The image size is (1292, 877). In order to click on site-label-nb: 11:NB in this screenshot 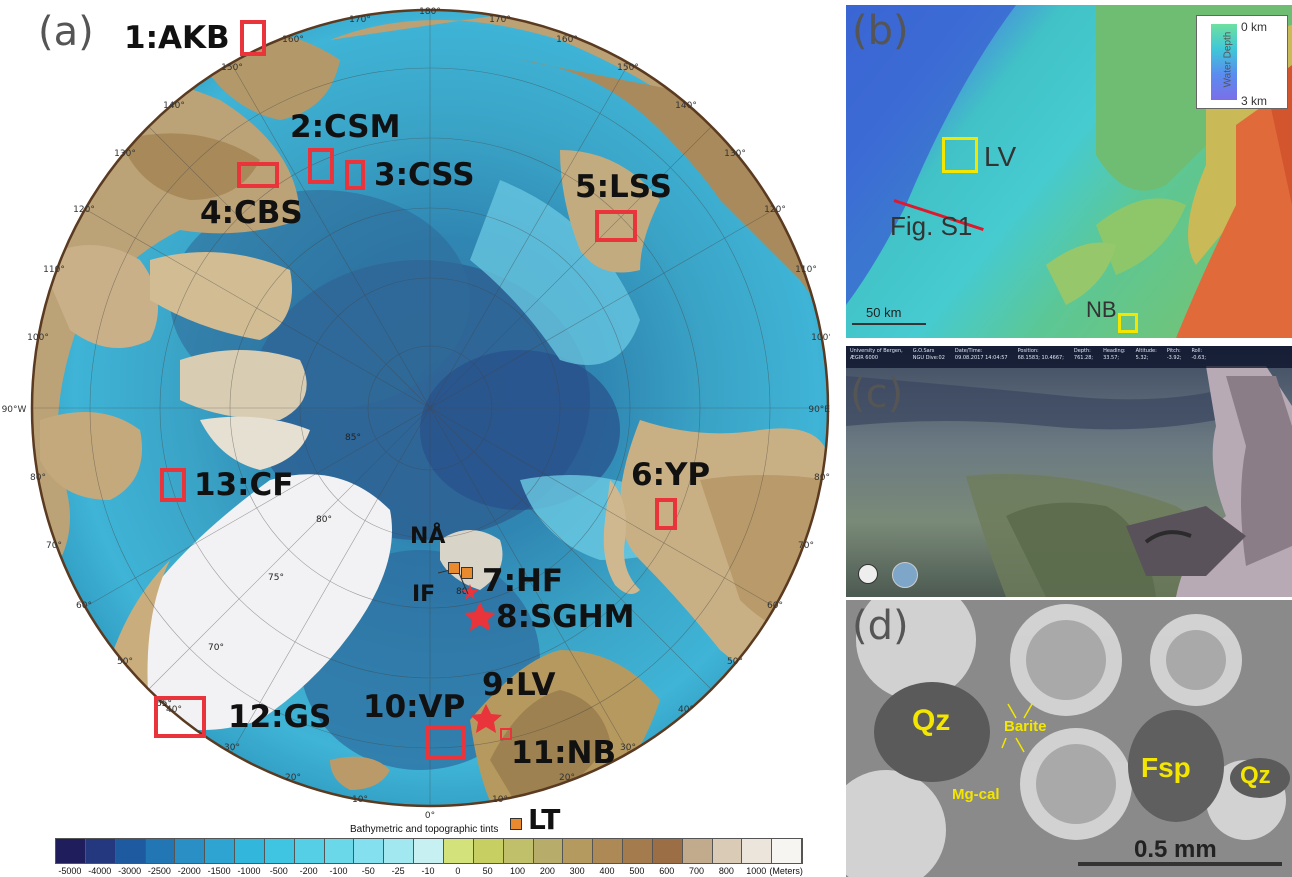, I will do `click(564, 753)`.